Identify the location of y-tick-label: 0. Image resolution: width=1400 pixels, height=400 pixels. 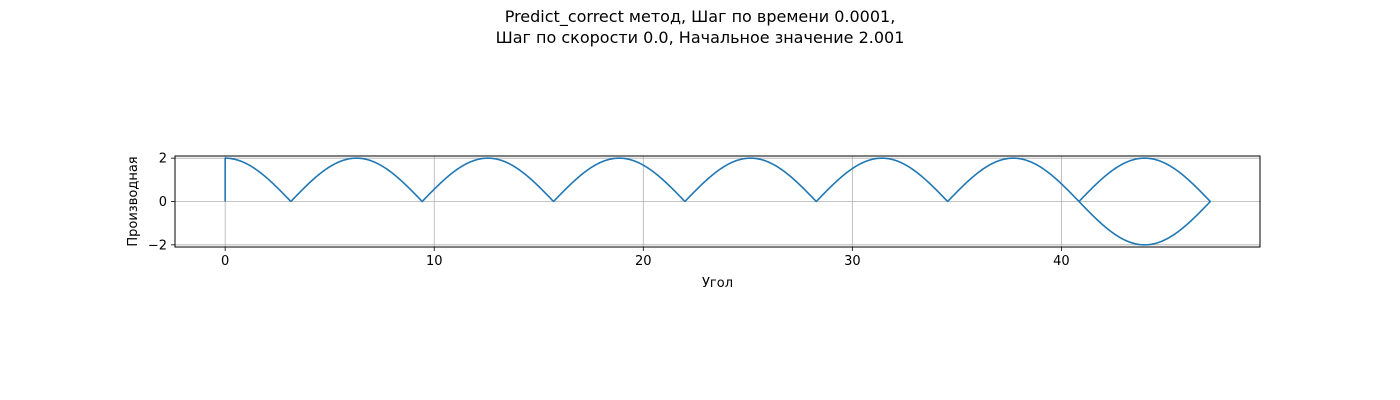
(163, 202).